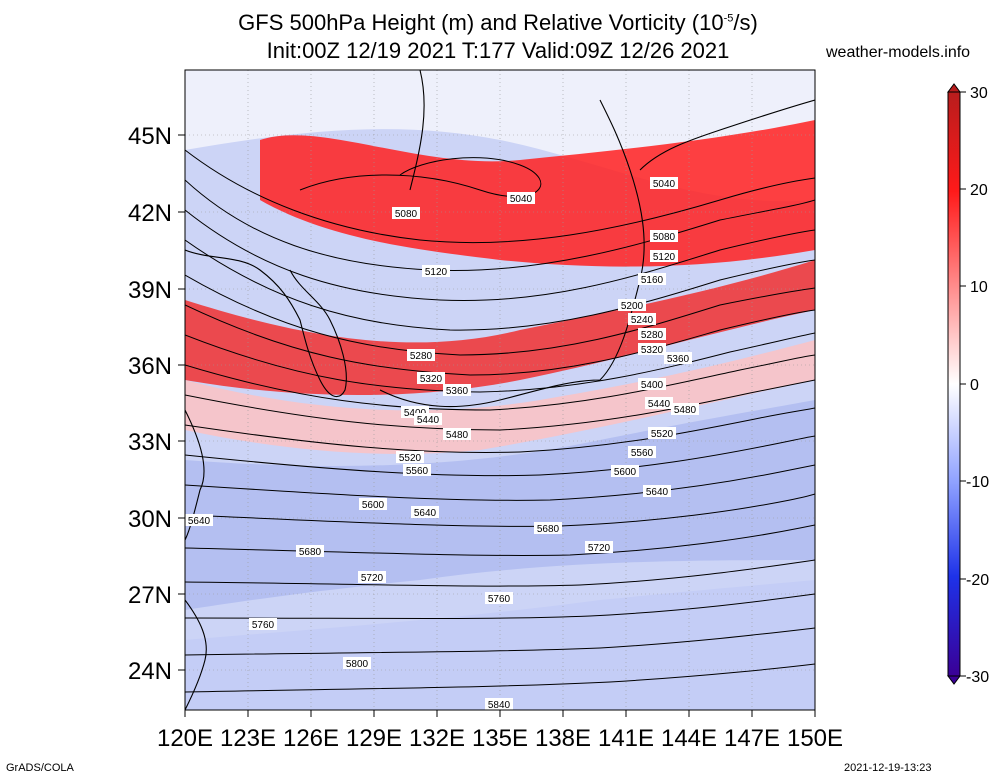 The image size is (1000, 779). What do you see at coordinates (195, 475) in the screenshot?
I see `china-coast` at bounding box center [195, 475].